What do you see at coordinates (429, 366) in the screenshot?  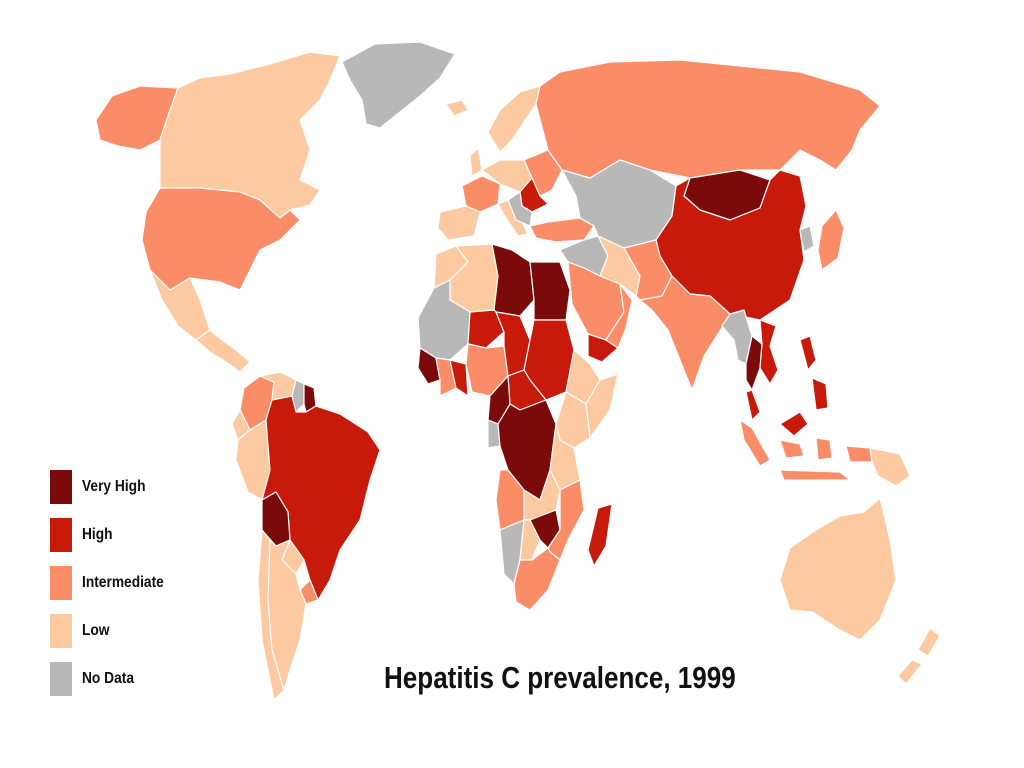 I see `region-guinea` at bounding box center [429, 366].